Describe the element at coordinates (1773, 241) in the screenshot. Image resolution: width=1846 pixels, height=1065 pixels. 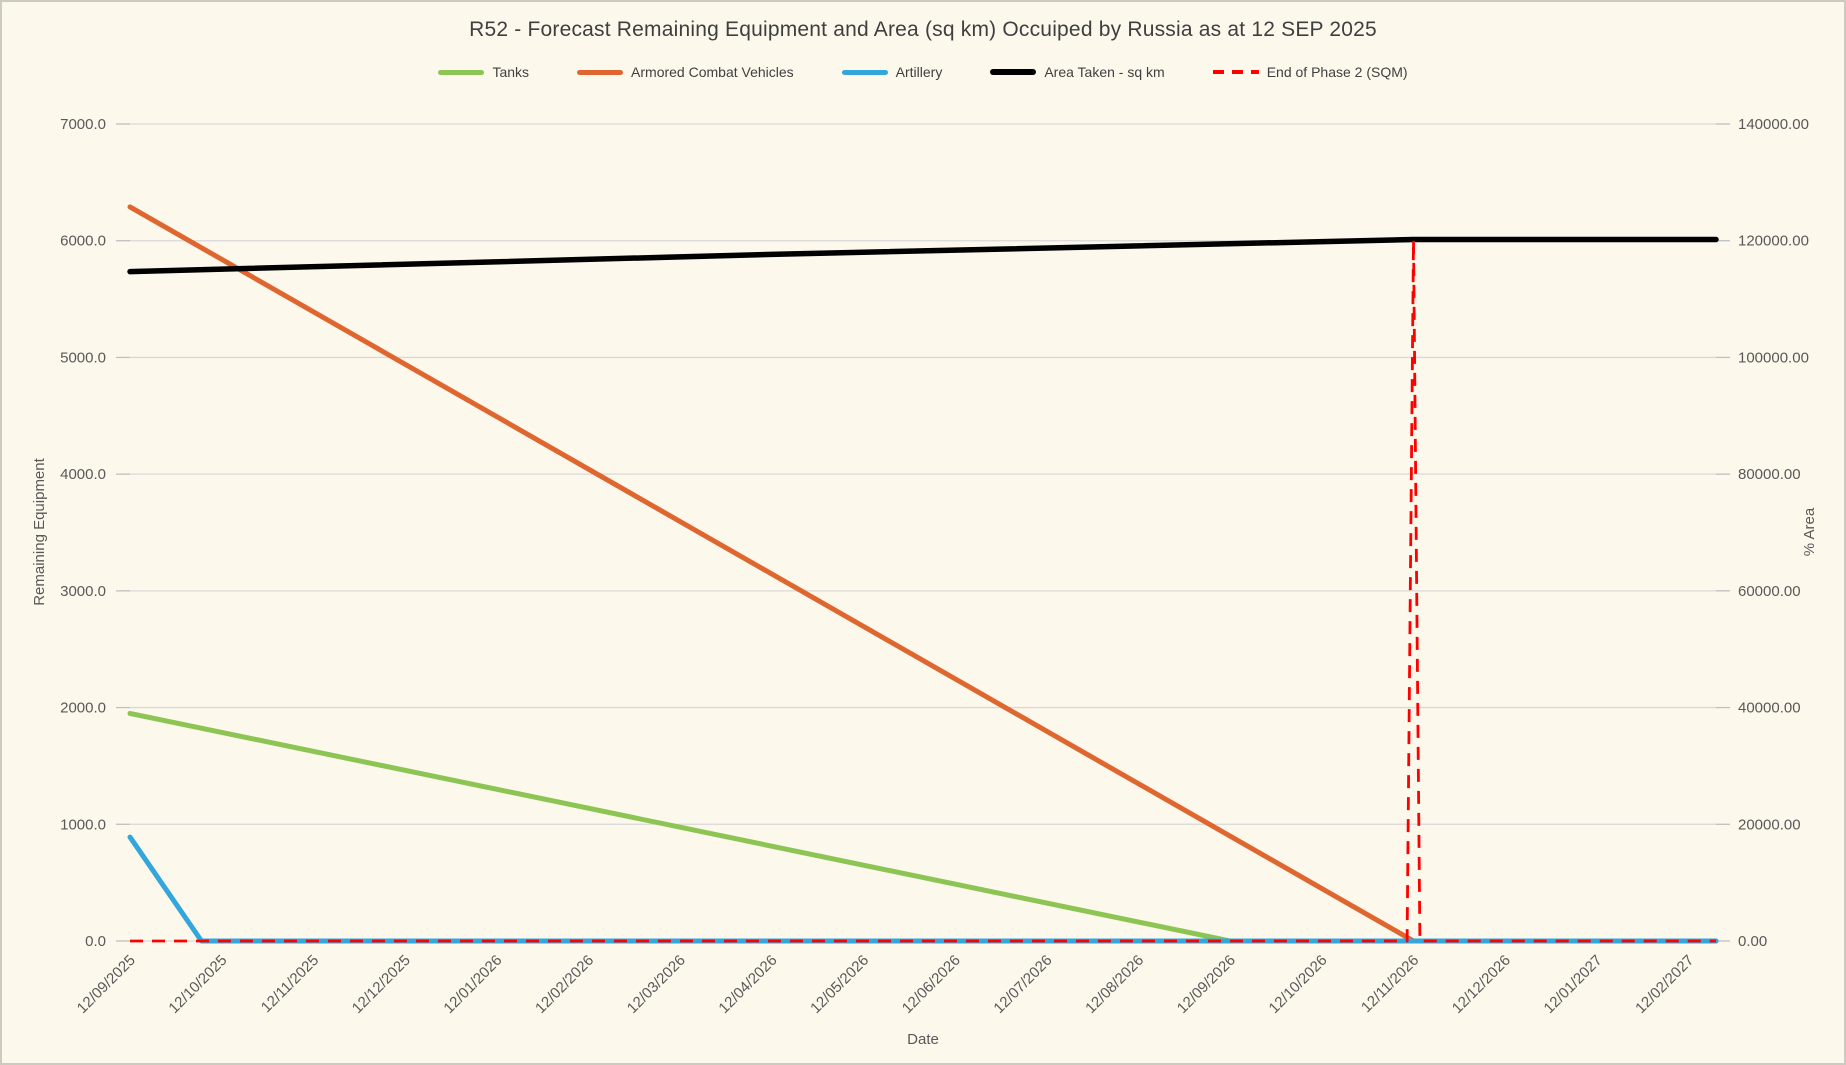
I see `right-axis-tick-label: 120000.00` at that location.